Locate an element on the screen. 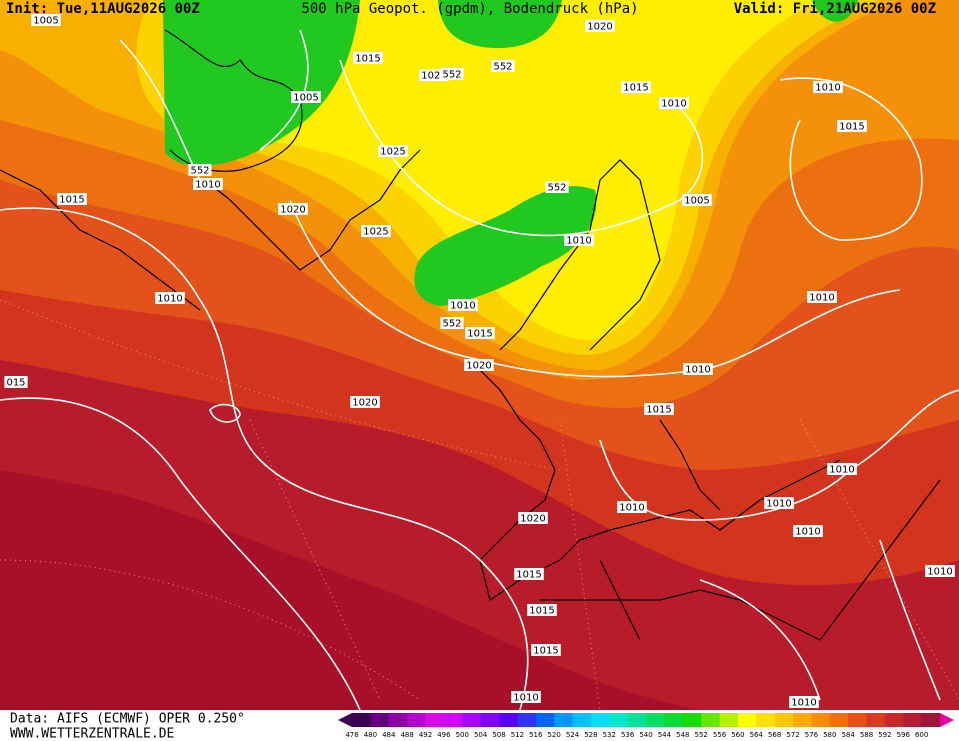 The height and width of the screenshot is (741, 959). colorbar-label: 512 is located at coordinates (517, 735).